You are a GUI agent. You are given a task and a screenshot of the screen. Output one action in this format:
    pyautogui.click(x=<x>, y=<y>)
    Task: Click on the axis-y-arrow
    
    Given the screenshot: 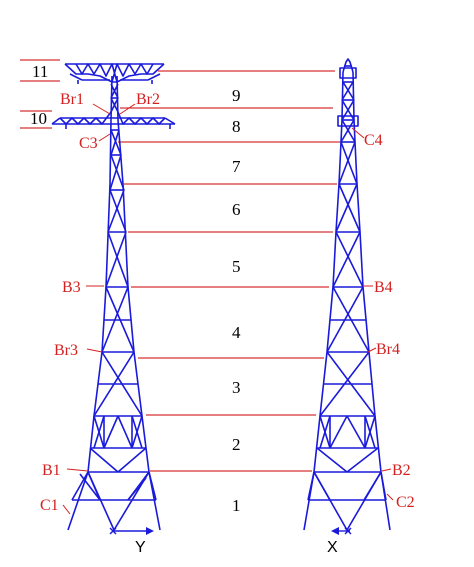 What is the action you would take?
    pyautogui.click(x=131, y=531)
    